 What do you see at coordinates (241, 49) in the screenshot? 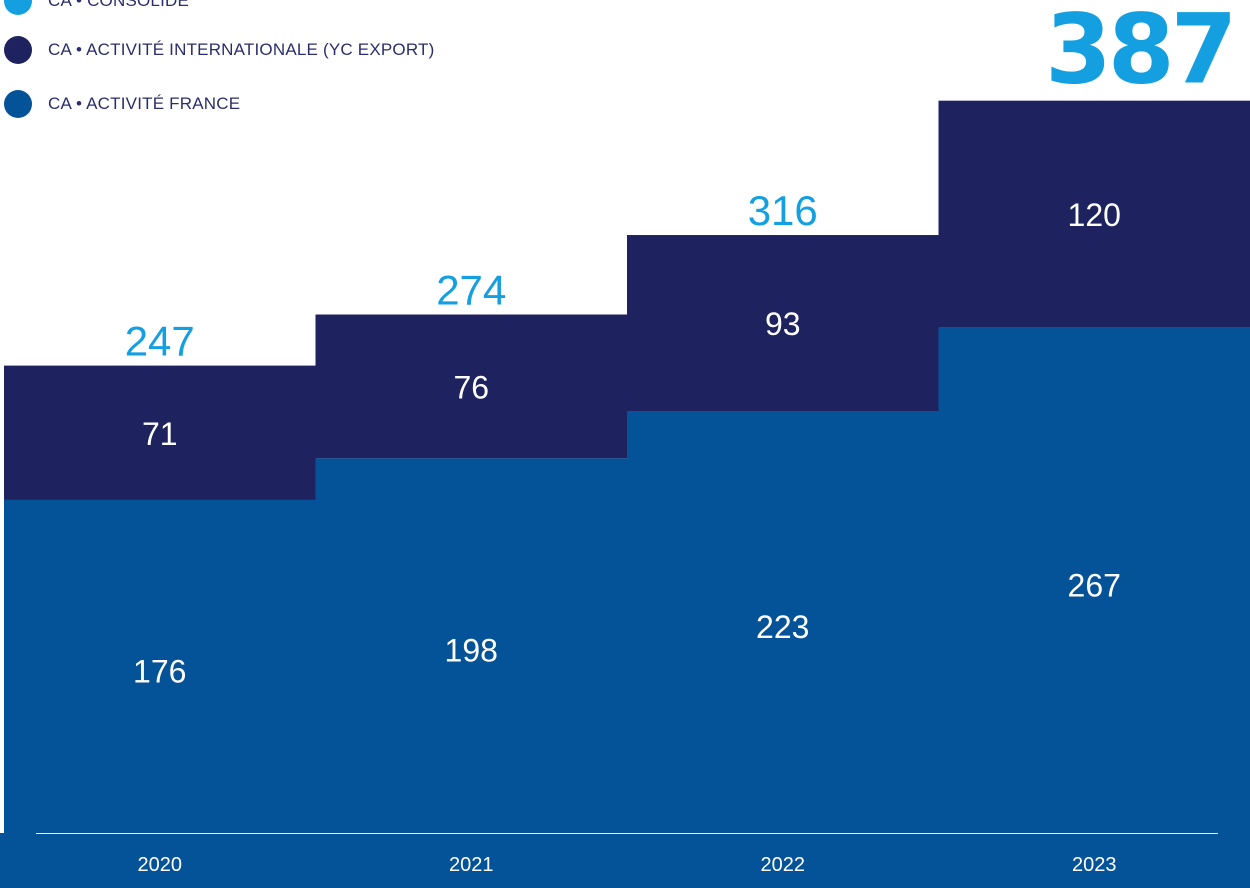
I see `legend-label-international: CA • ACTIVITÉ INTERNATIONALE (YC EXPORT)` at bounding box center [241, 49].